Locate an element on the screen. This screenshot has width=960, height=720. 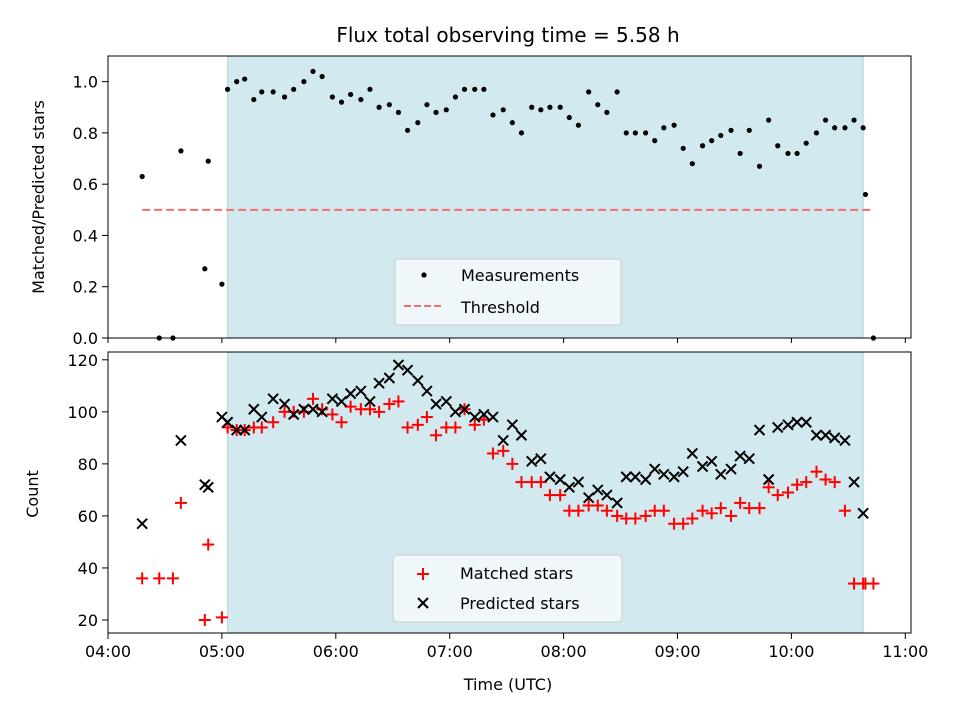
x-axis-label: Time (UTC) is located at coordinates (507, 684).